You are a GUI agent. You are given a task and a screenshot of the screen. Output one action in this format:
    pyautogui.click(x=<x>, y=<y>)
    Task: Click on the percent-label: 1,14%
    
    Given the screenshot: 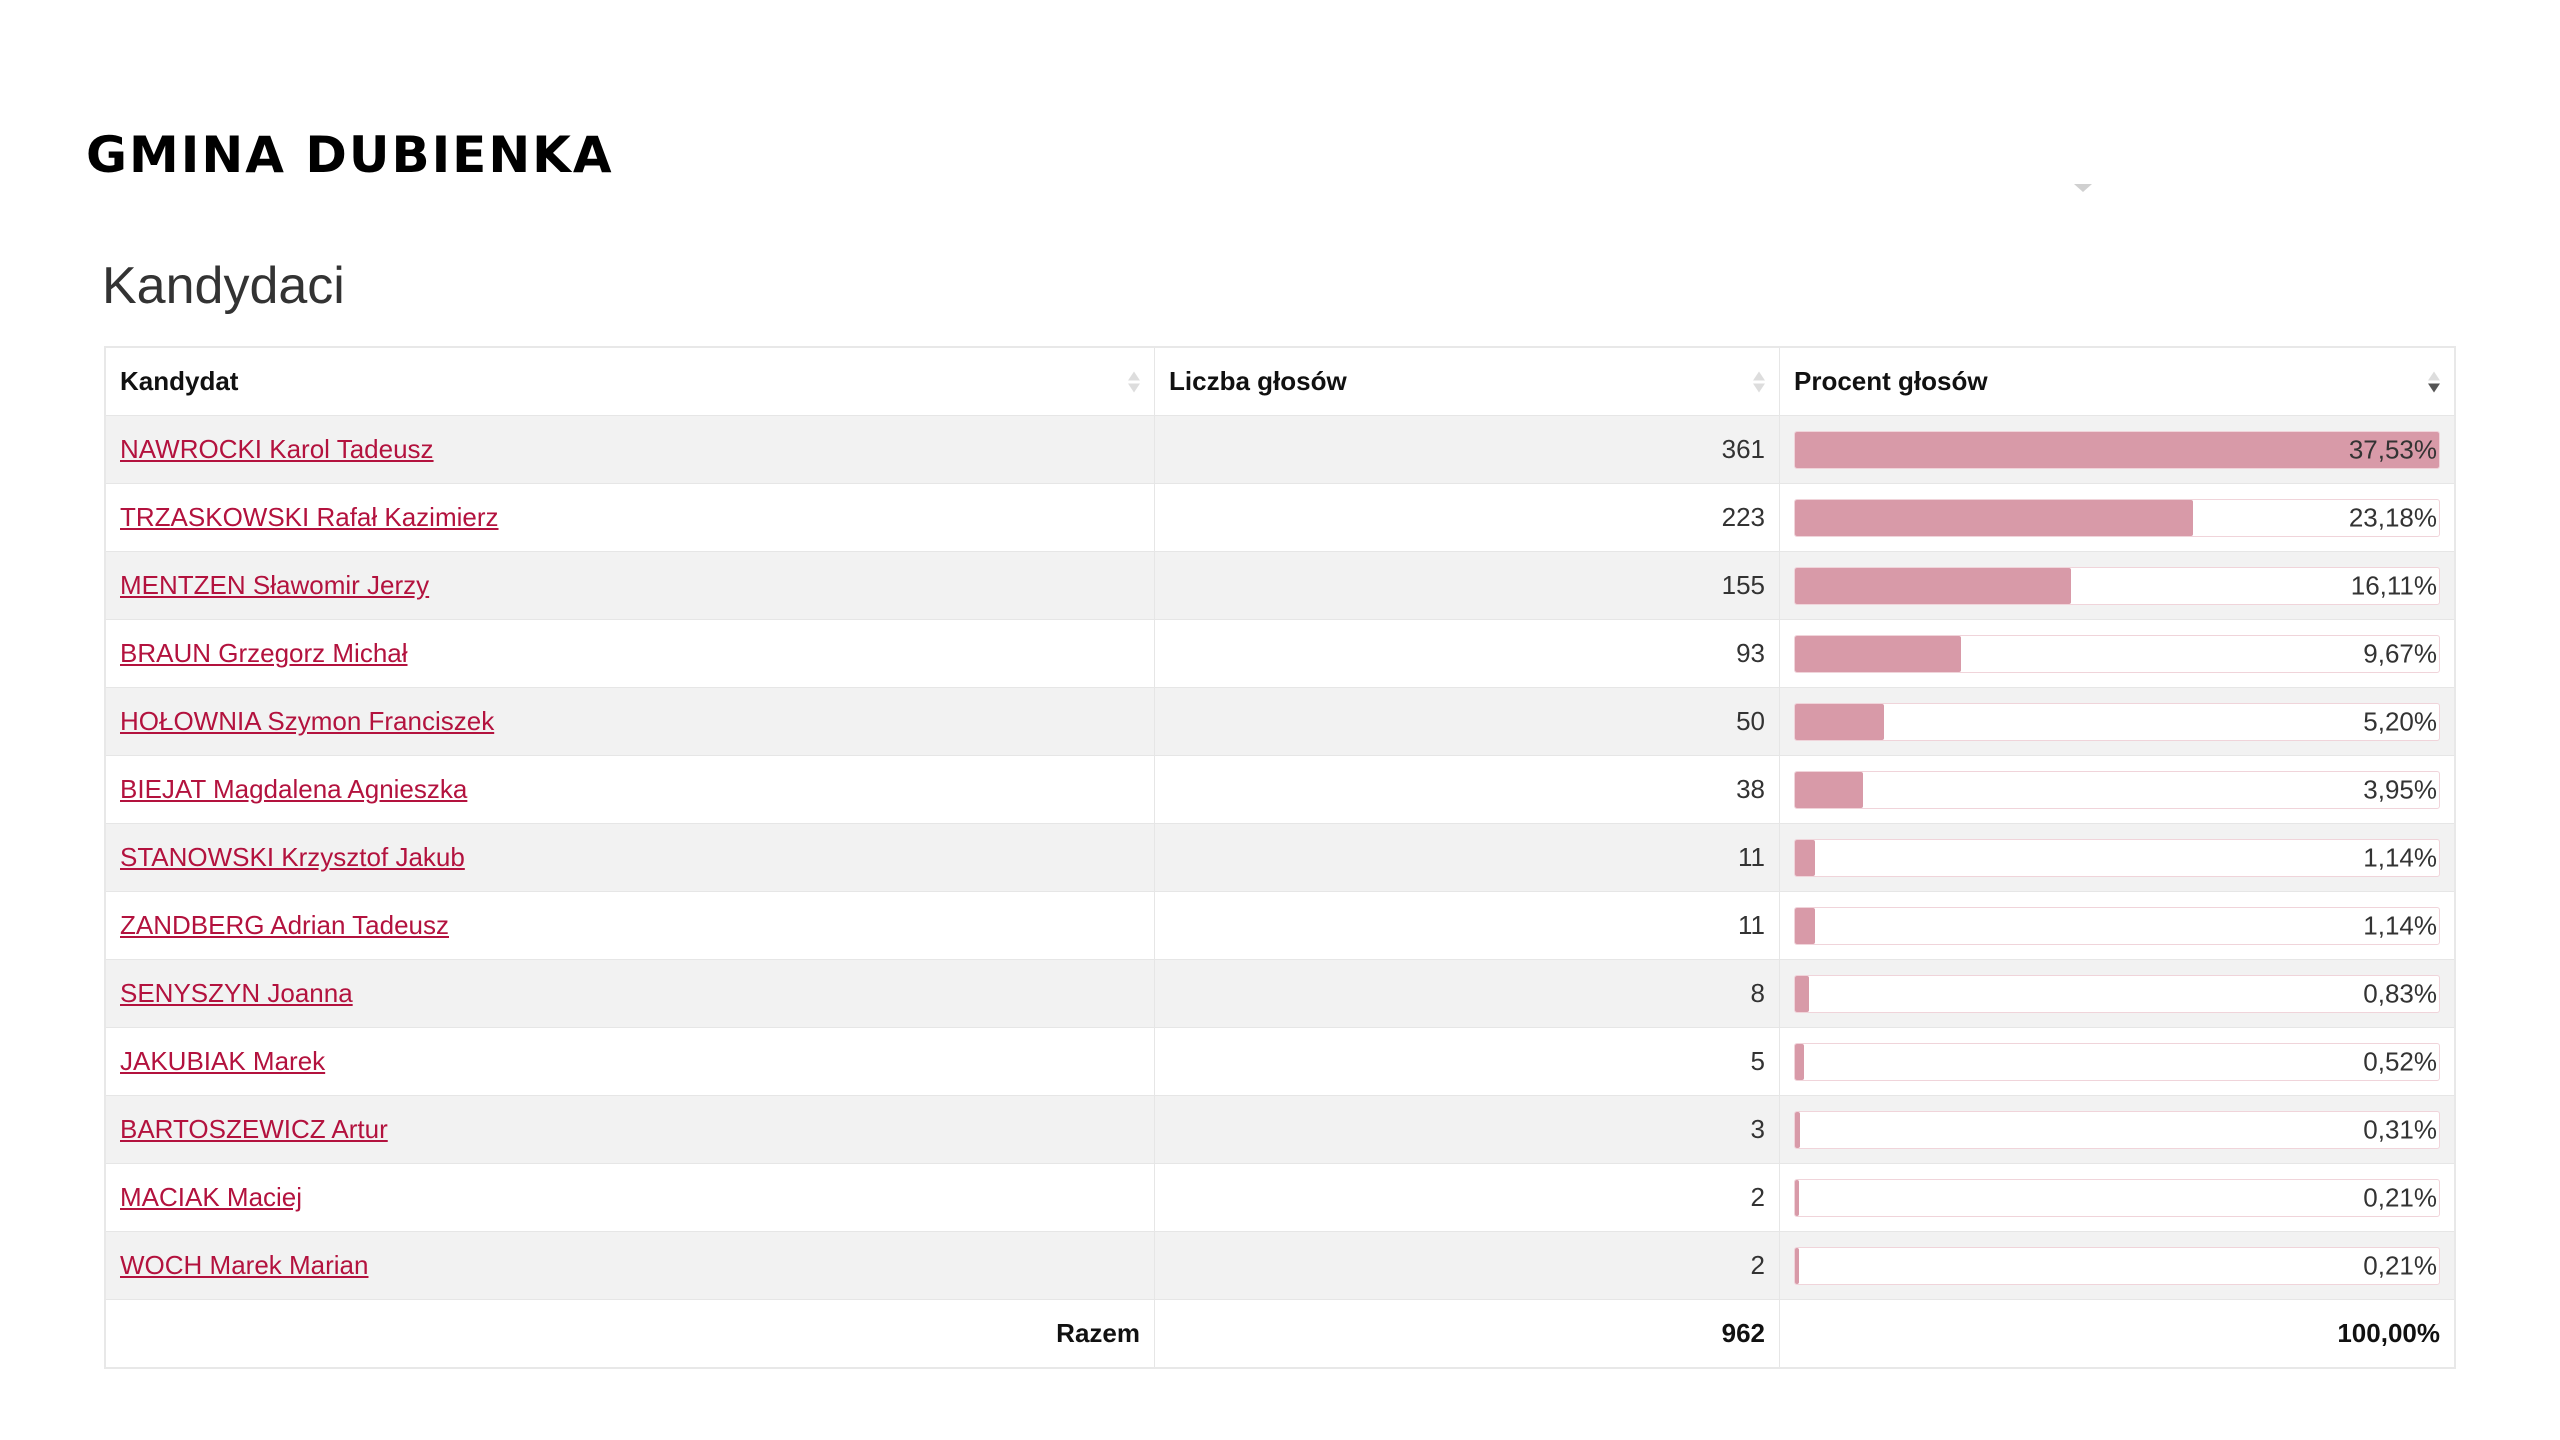 What is the action you would take?
    pyautogui.click(x=2400, y=857)
    